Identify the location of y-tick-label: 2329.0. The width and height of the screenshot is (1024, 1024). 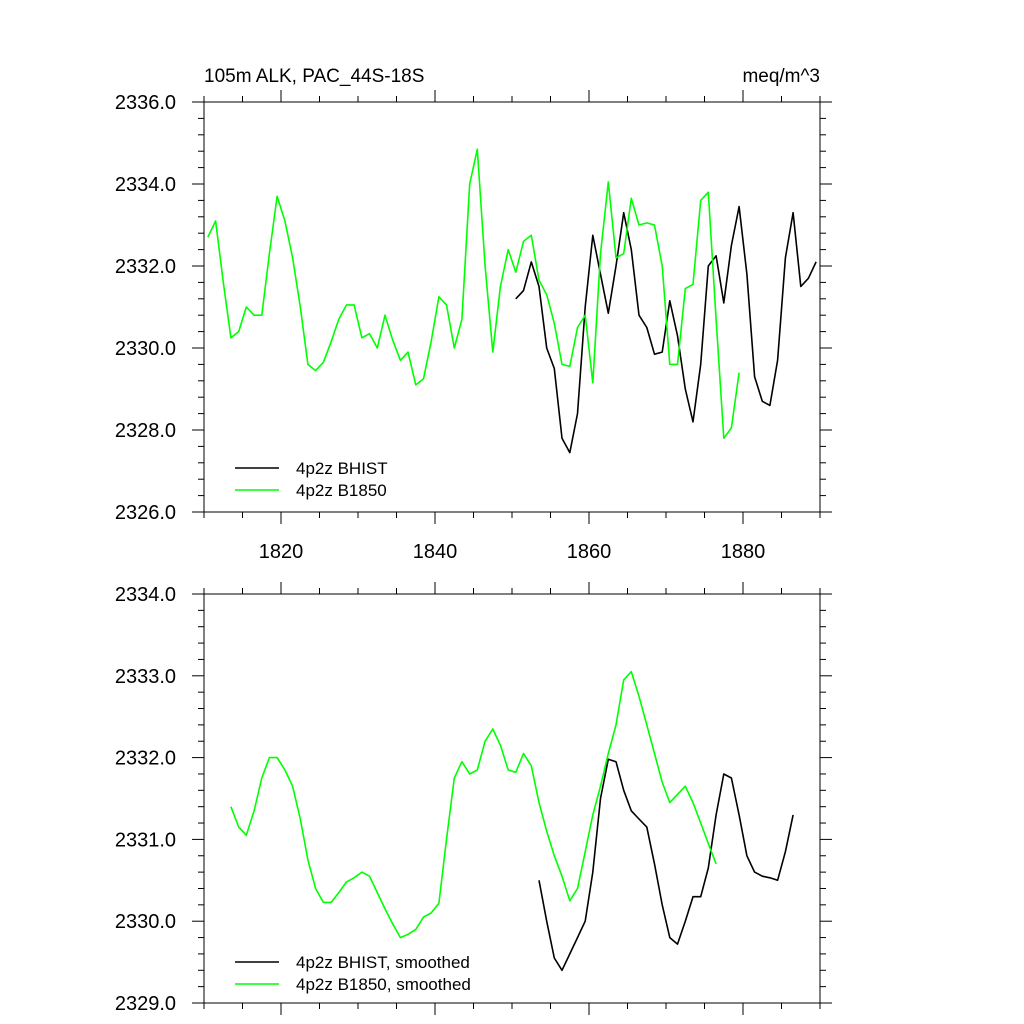
(145, 1004).